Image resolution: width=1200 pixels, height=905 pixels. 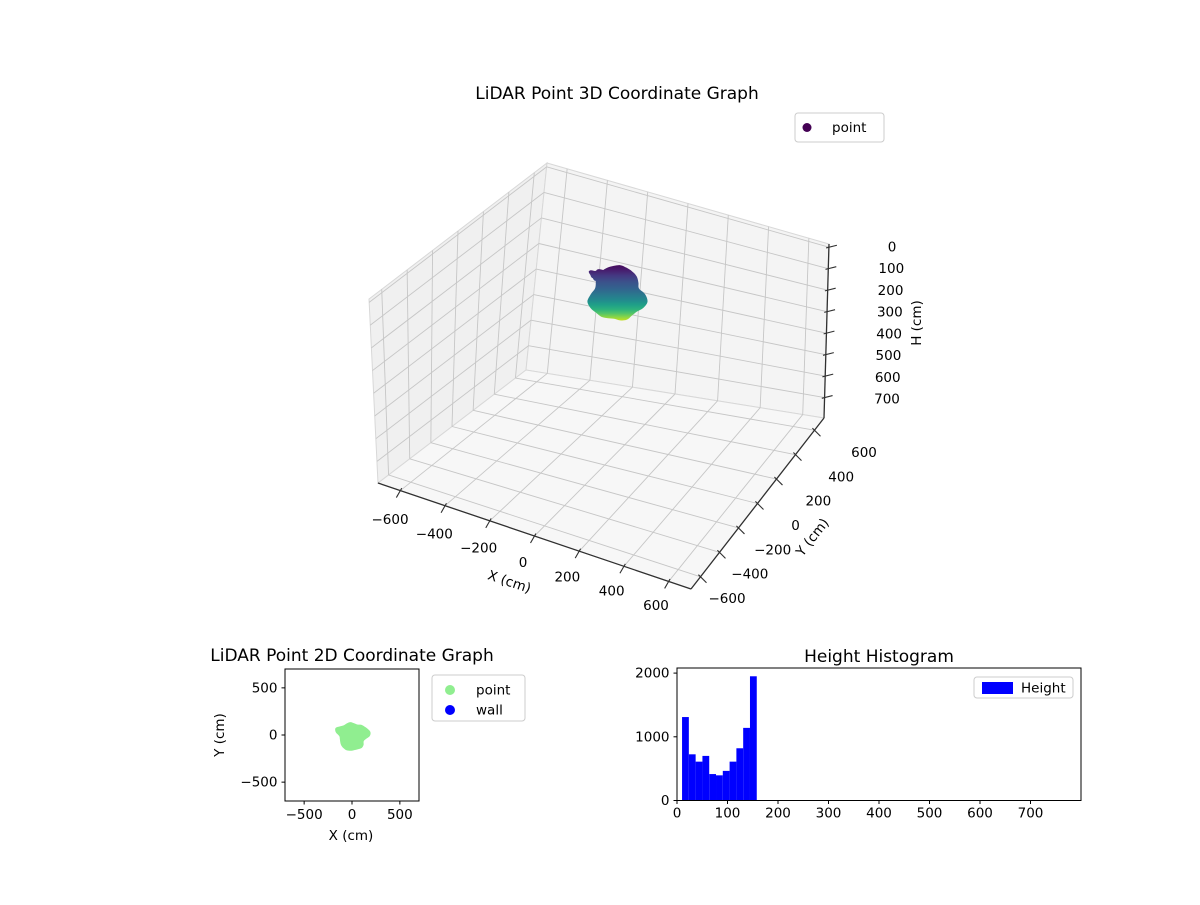 I want to click on legend-marker-wall-2d, so click(x=450, y=710).